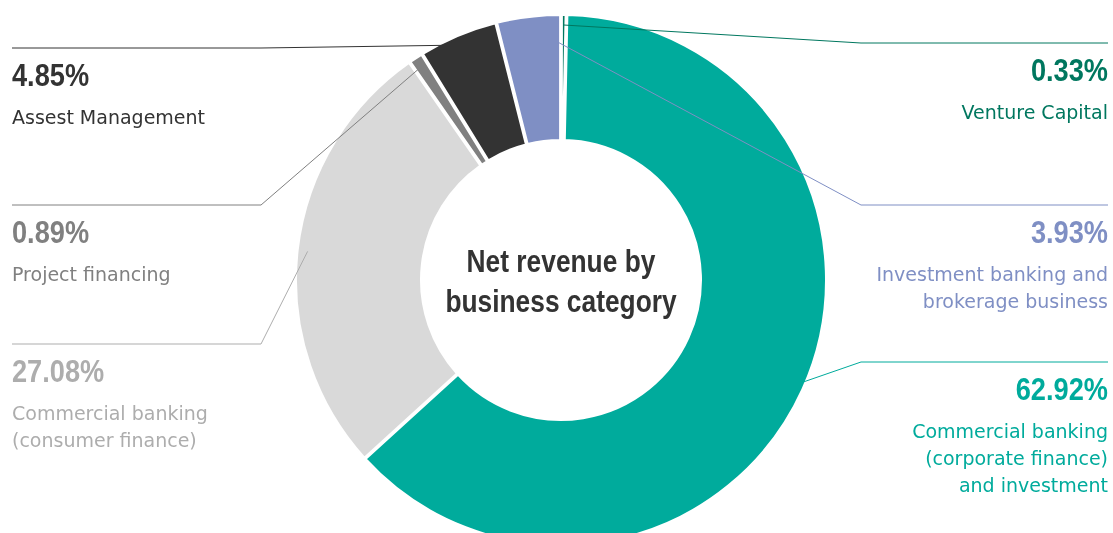 The image size is (1113, 533). I want to click on data-label: 0.33%, so click(1069, 69).